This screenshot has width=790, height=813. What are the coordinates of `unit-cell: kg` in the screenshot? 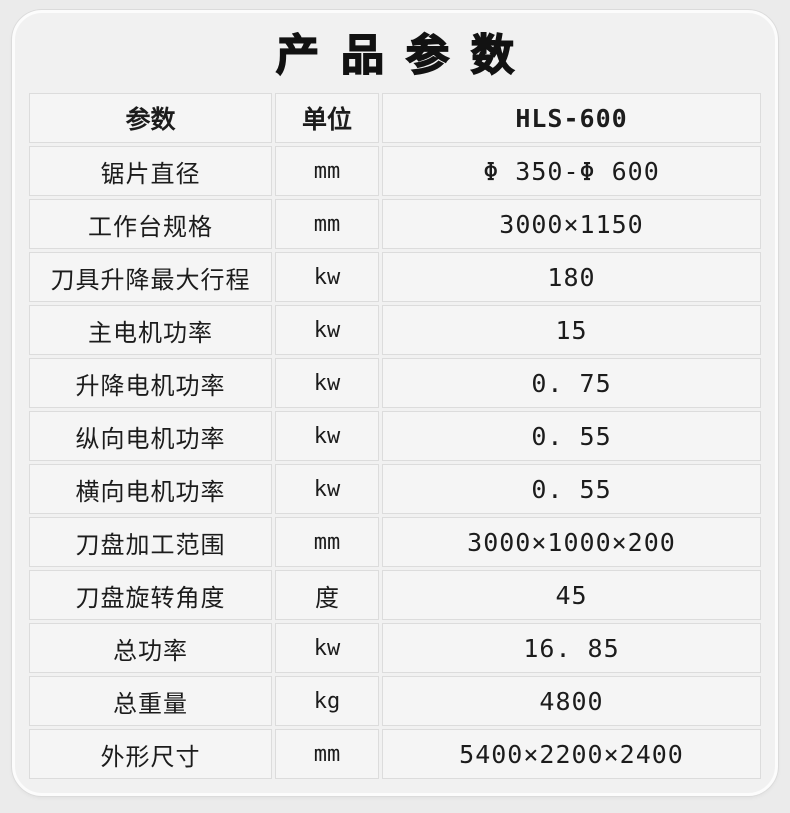 It's located at (327, 701).